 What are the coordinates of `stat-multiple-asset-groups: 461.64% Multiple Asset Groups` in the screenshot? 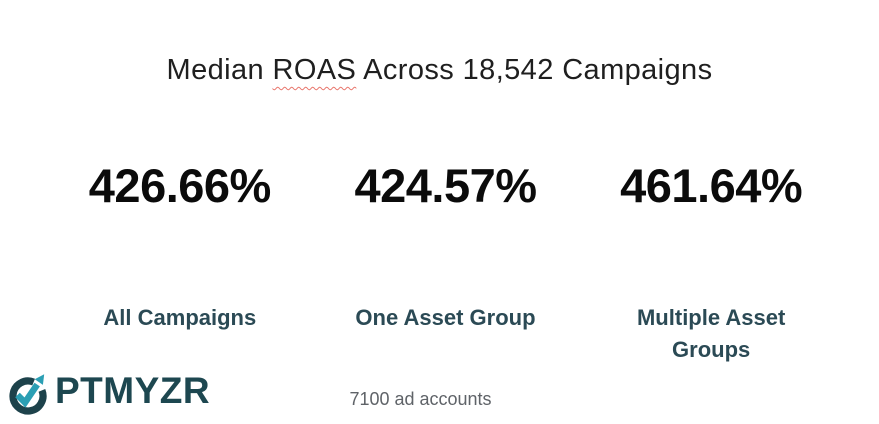 It's located at (711, 262).